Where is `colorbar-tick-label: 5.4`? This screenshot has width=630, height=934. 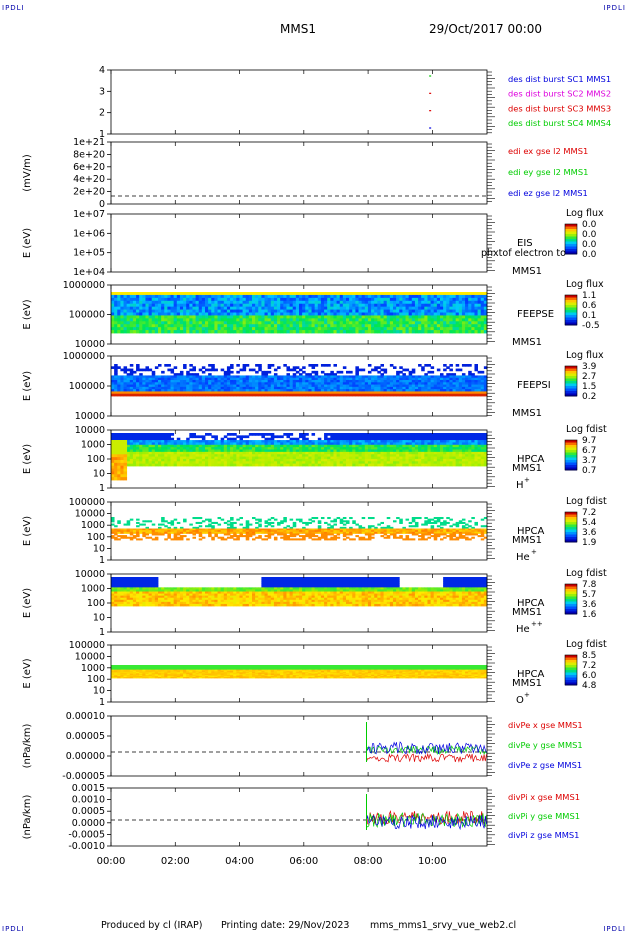 colorbar-tick-label: 5.4 is located at coordinates (589, 523).